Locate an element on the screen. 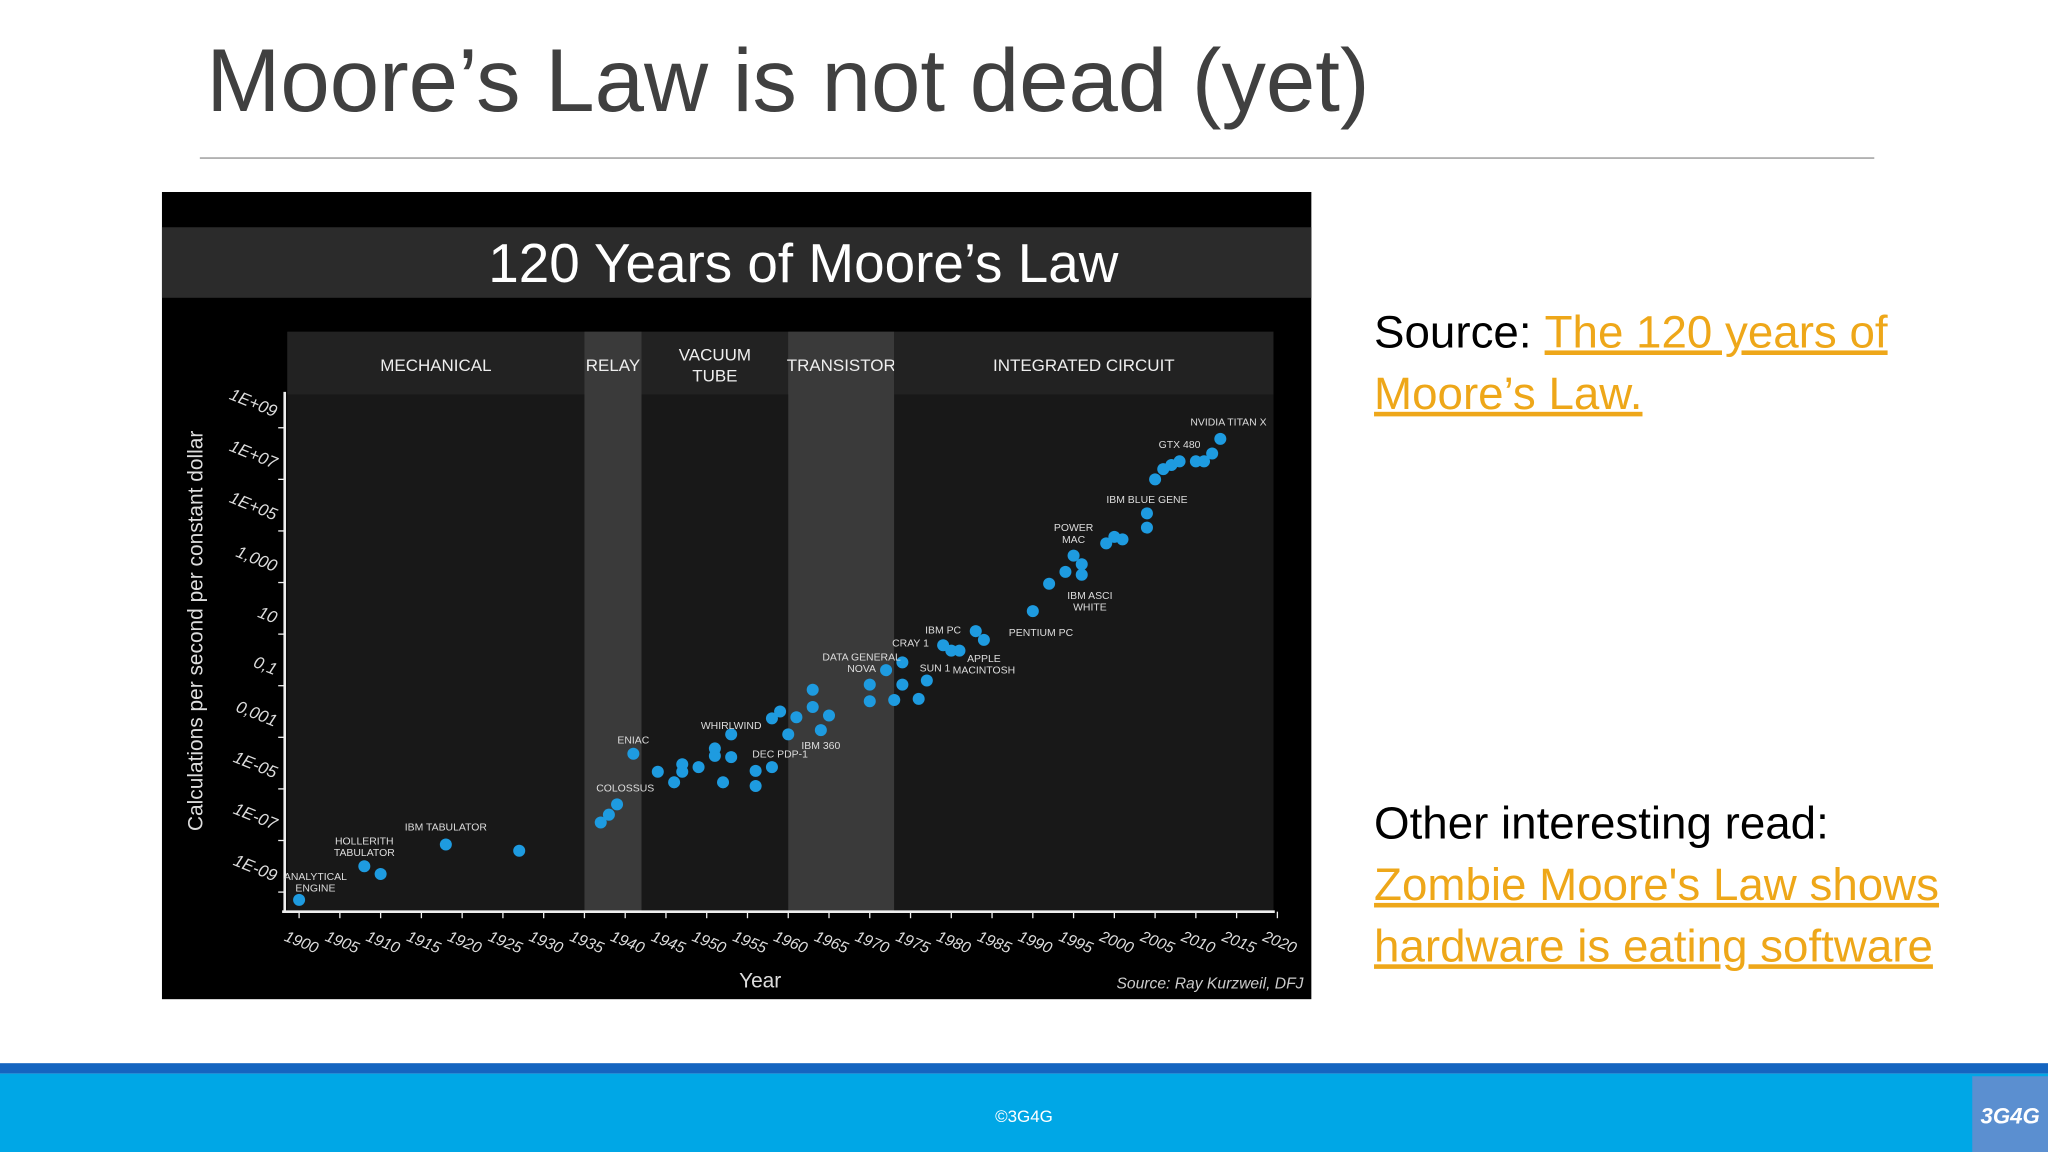  point-annotation: MAC is located at coordinates (1074, 540).